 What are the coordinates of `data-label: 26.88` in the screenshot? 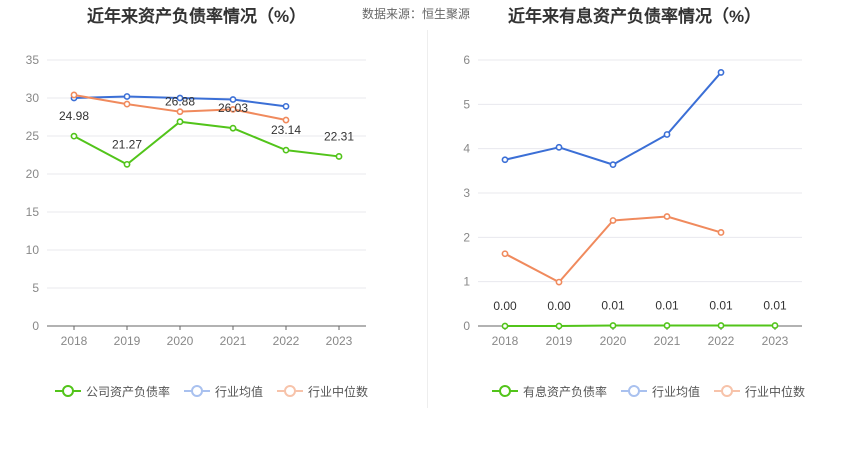 It's located at (180, 102).